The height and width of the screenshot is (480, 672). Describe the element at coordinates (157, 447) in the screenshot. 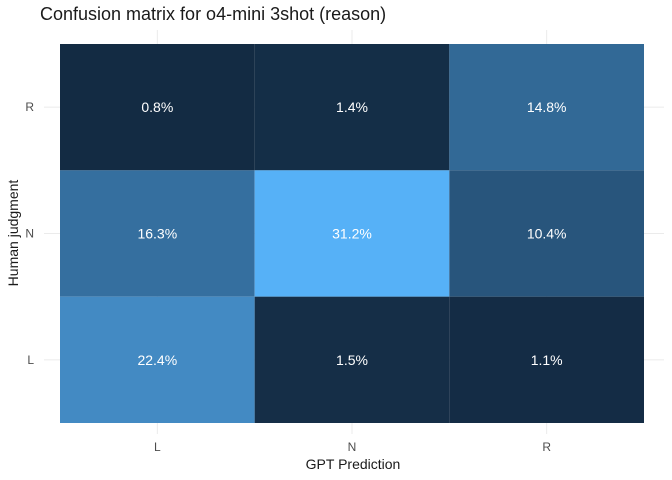

I see `x-tick-label: L` at that location.